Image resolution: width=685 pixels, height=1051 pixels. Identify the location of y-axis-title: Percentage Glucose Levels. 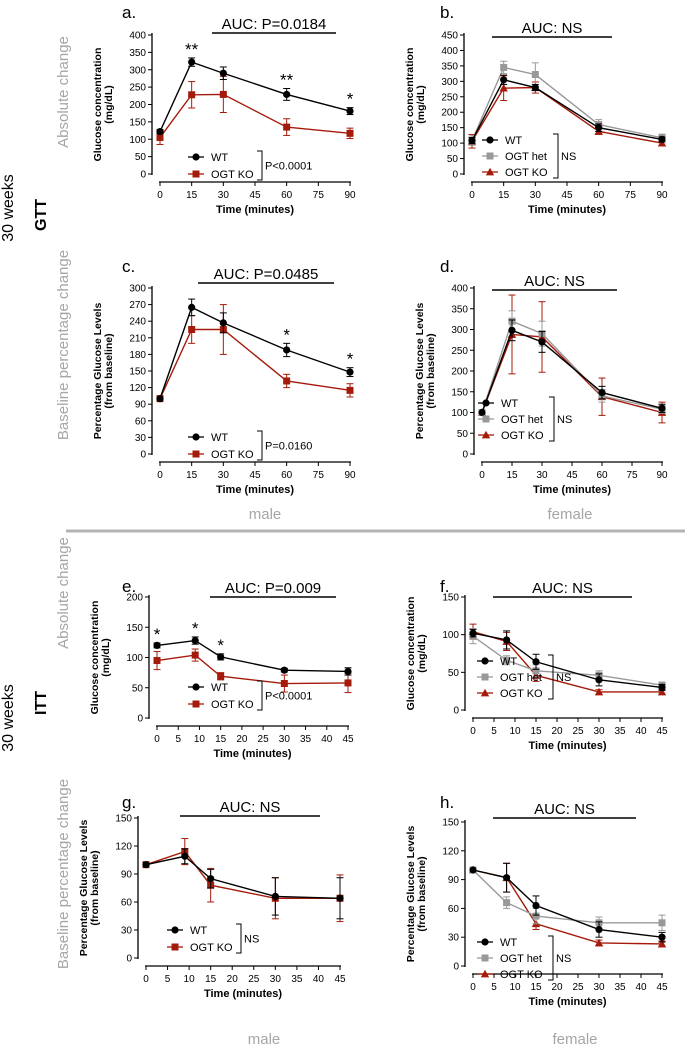
(84, 888).